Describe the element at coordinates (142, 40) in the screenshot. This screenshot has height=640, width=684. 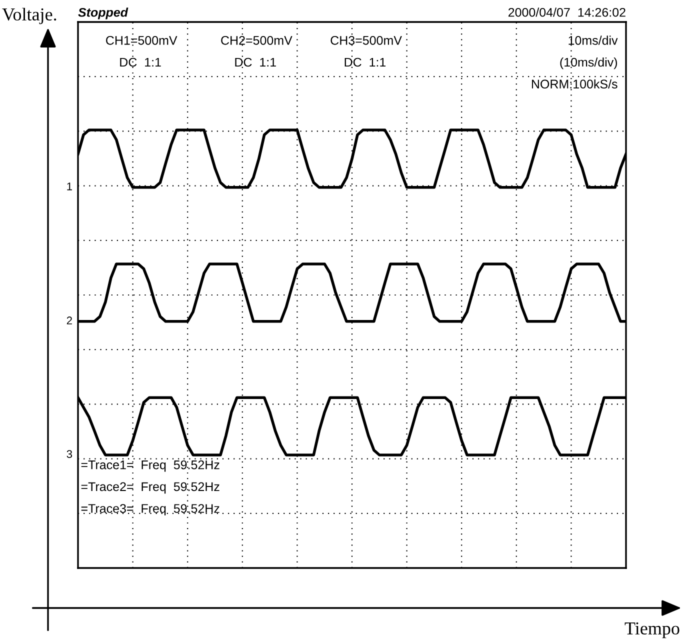
I see `text: CH1=500mV` at that location.